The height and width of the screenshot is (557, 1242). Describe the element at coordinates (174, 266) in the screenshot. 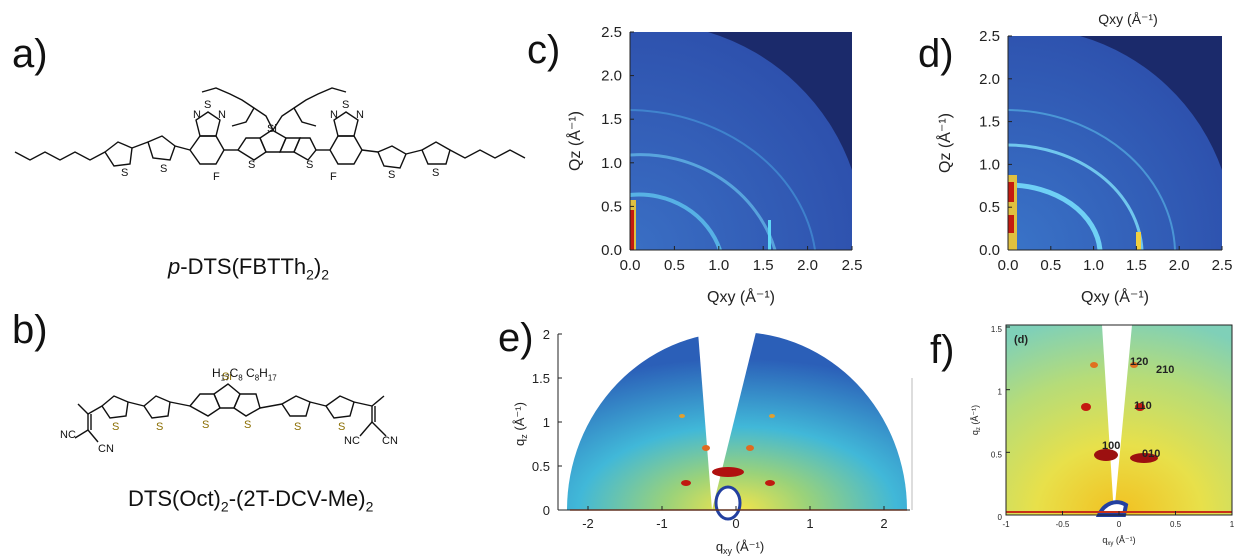

I see `name-prefix: p` at that location.